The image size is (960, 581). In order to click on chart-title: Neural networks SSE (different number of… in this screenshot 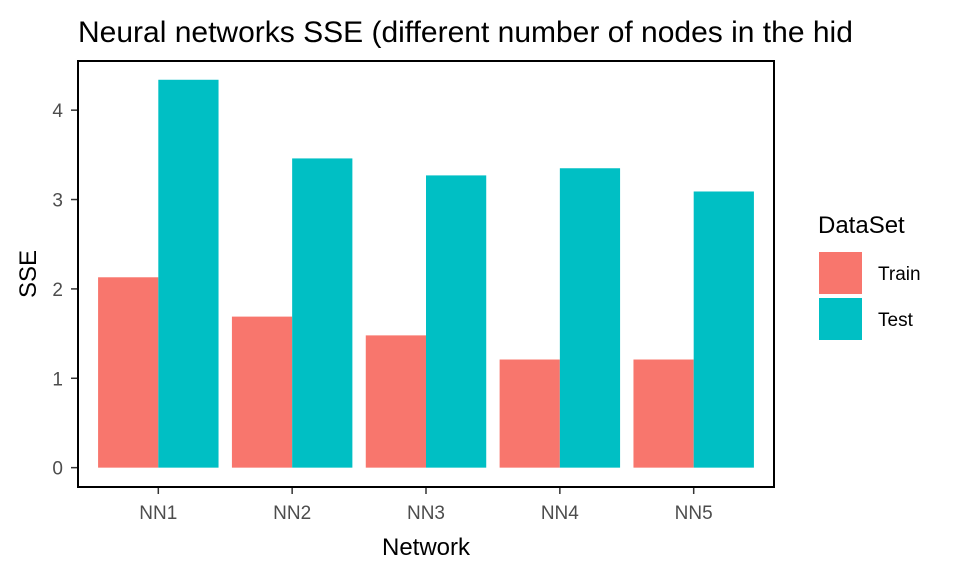, I will do `click(465, 32)`.